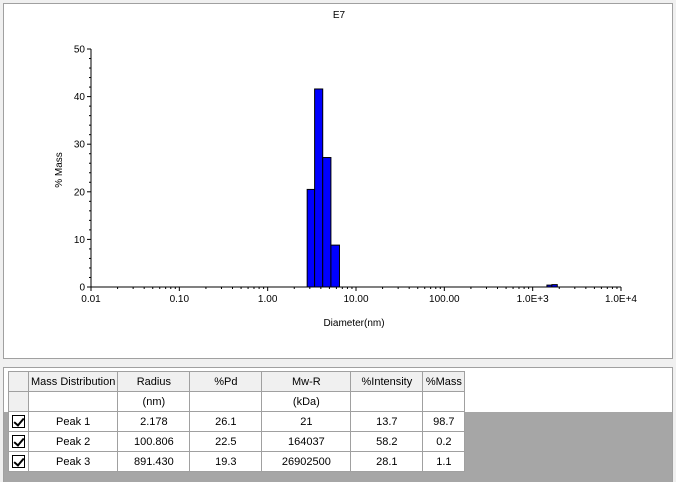 The width and height of the screenshot is (676, 482). Describe the element at coordinates (154, 401) in the screenshot. I see `units-cell: (nm)` at that location.